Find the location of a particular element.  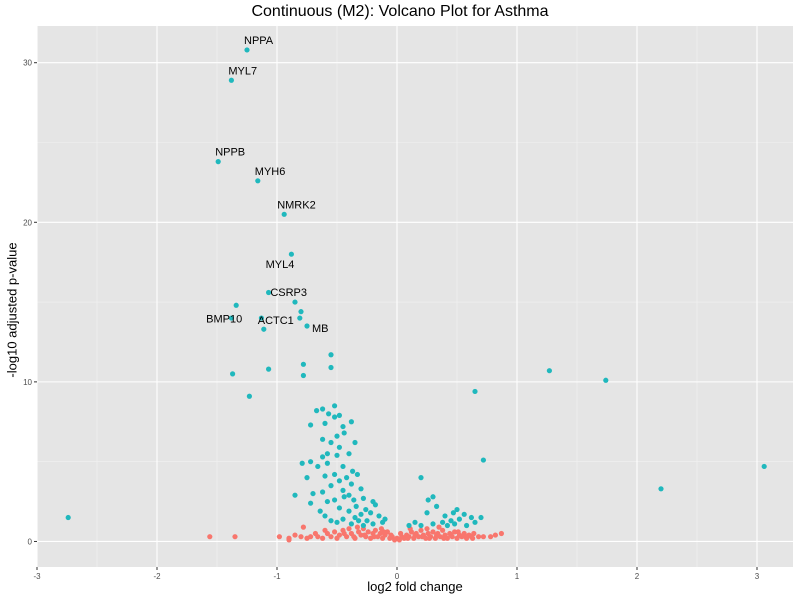

x-tick-label: -3 is located at coordinates (37, 576).